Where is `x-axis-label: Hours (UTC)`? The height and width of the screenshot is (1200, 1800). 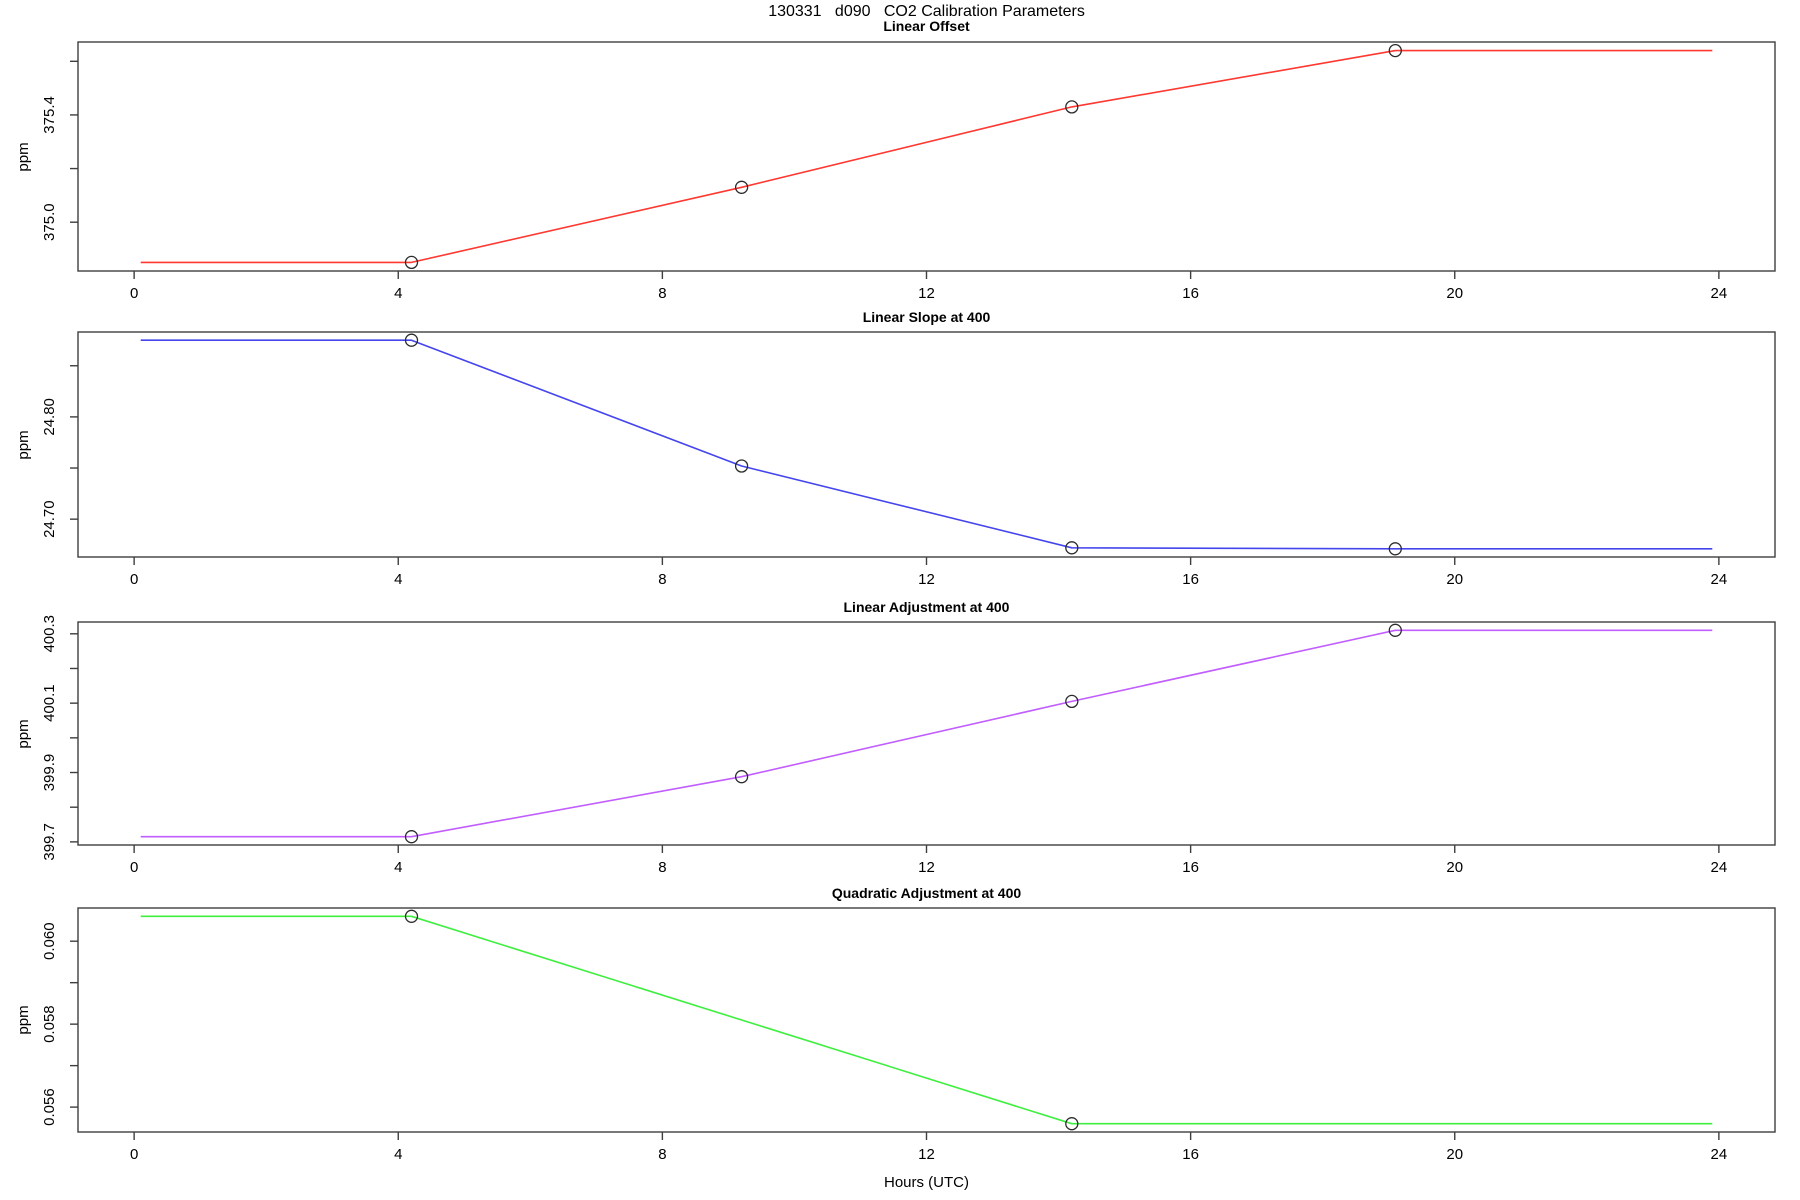 x-axis-label: Hours (UTC) is located at coordinates (926, 1182).